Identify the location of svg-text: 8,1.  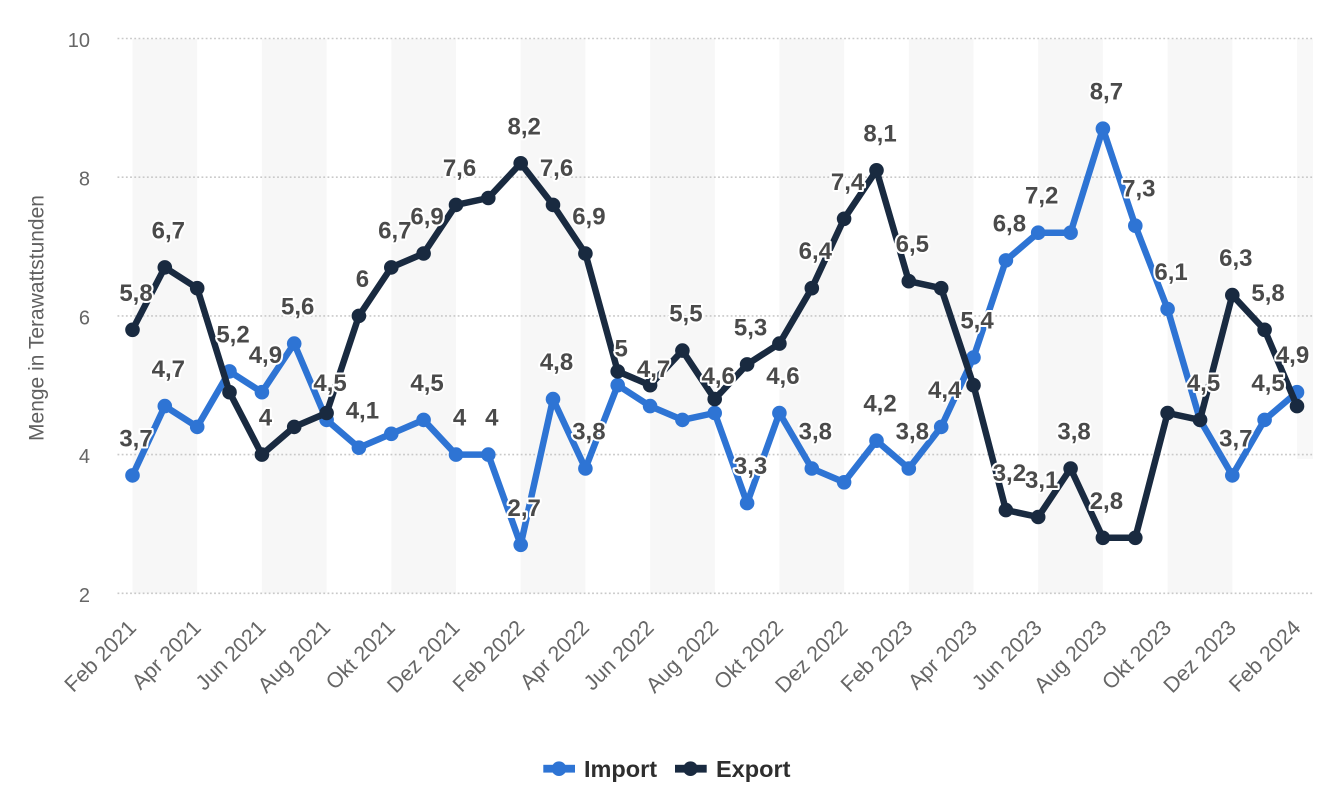
(879, 133).